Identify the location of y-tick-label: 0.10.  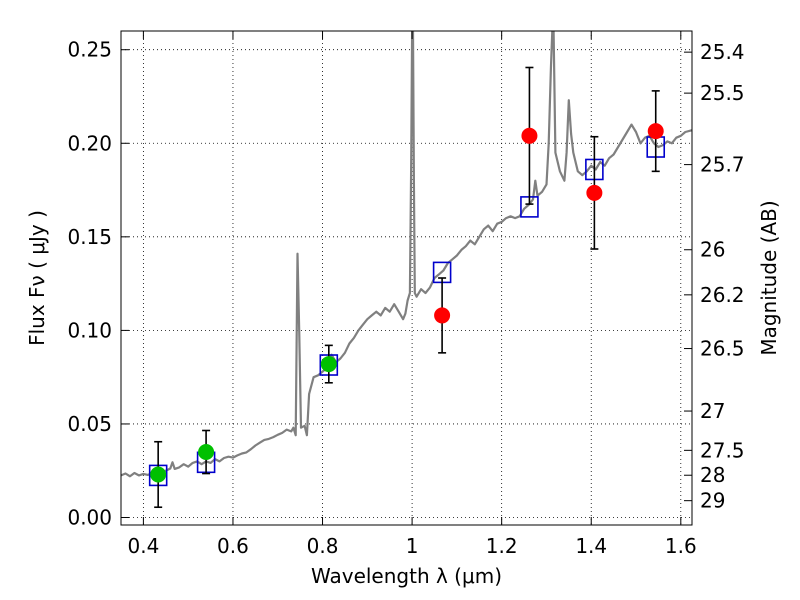
(89, 330).